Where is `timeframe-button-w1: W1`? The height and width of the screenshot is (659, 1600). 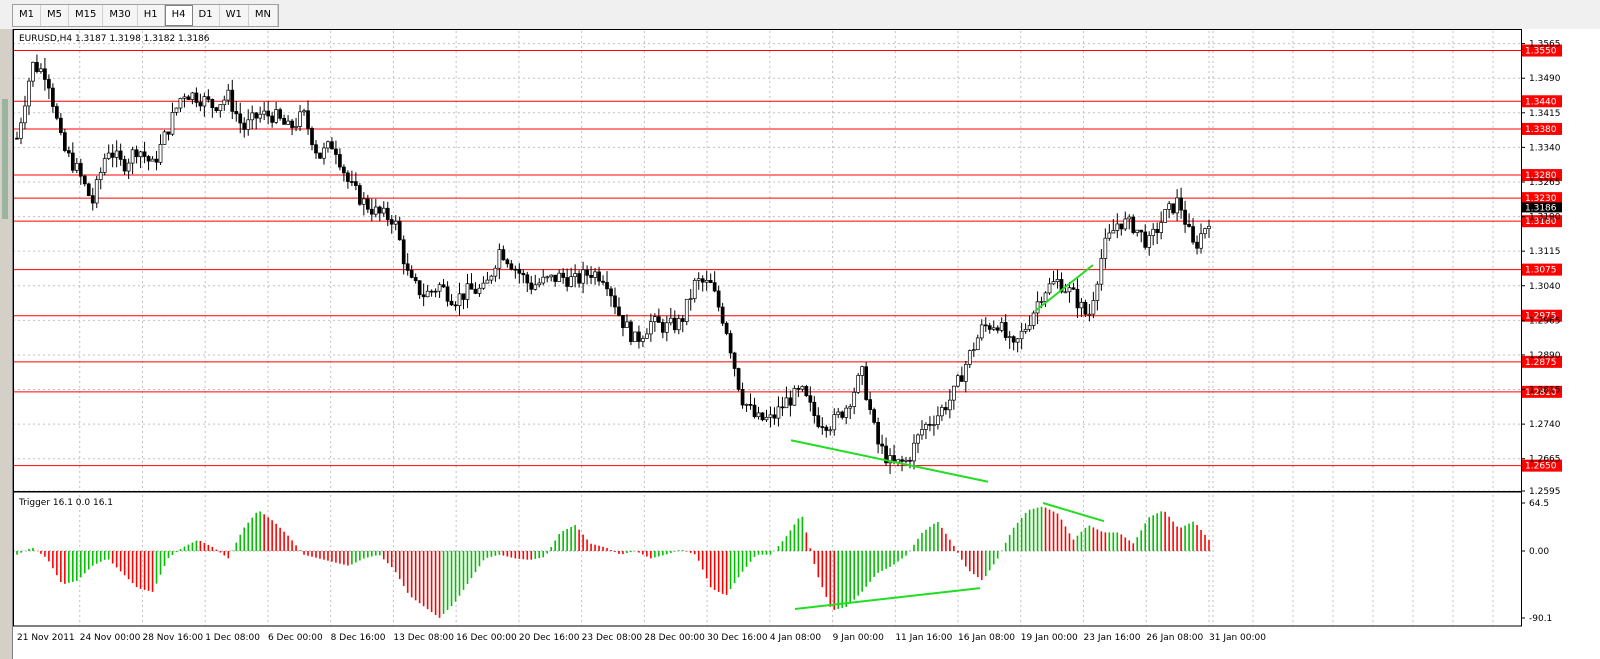 timeframe-button-w1: W1 is located at coordinates (234, 15).